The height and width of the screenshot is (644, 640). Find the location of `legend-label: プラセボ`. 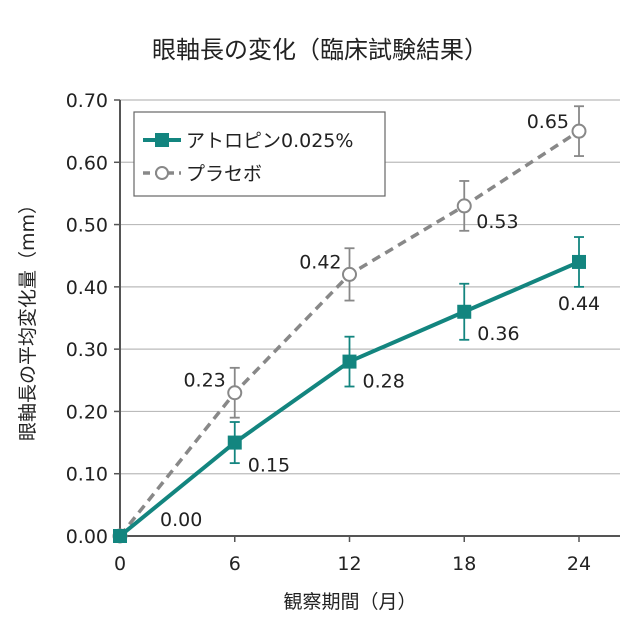

legend-label: プラセボ is located at coordinates (224, 174).